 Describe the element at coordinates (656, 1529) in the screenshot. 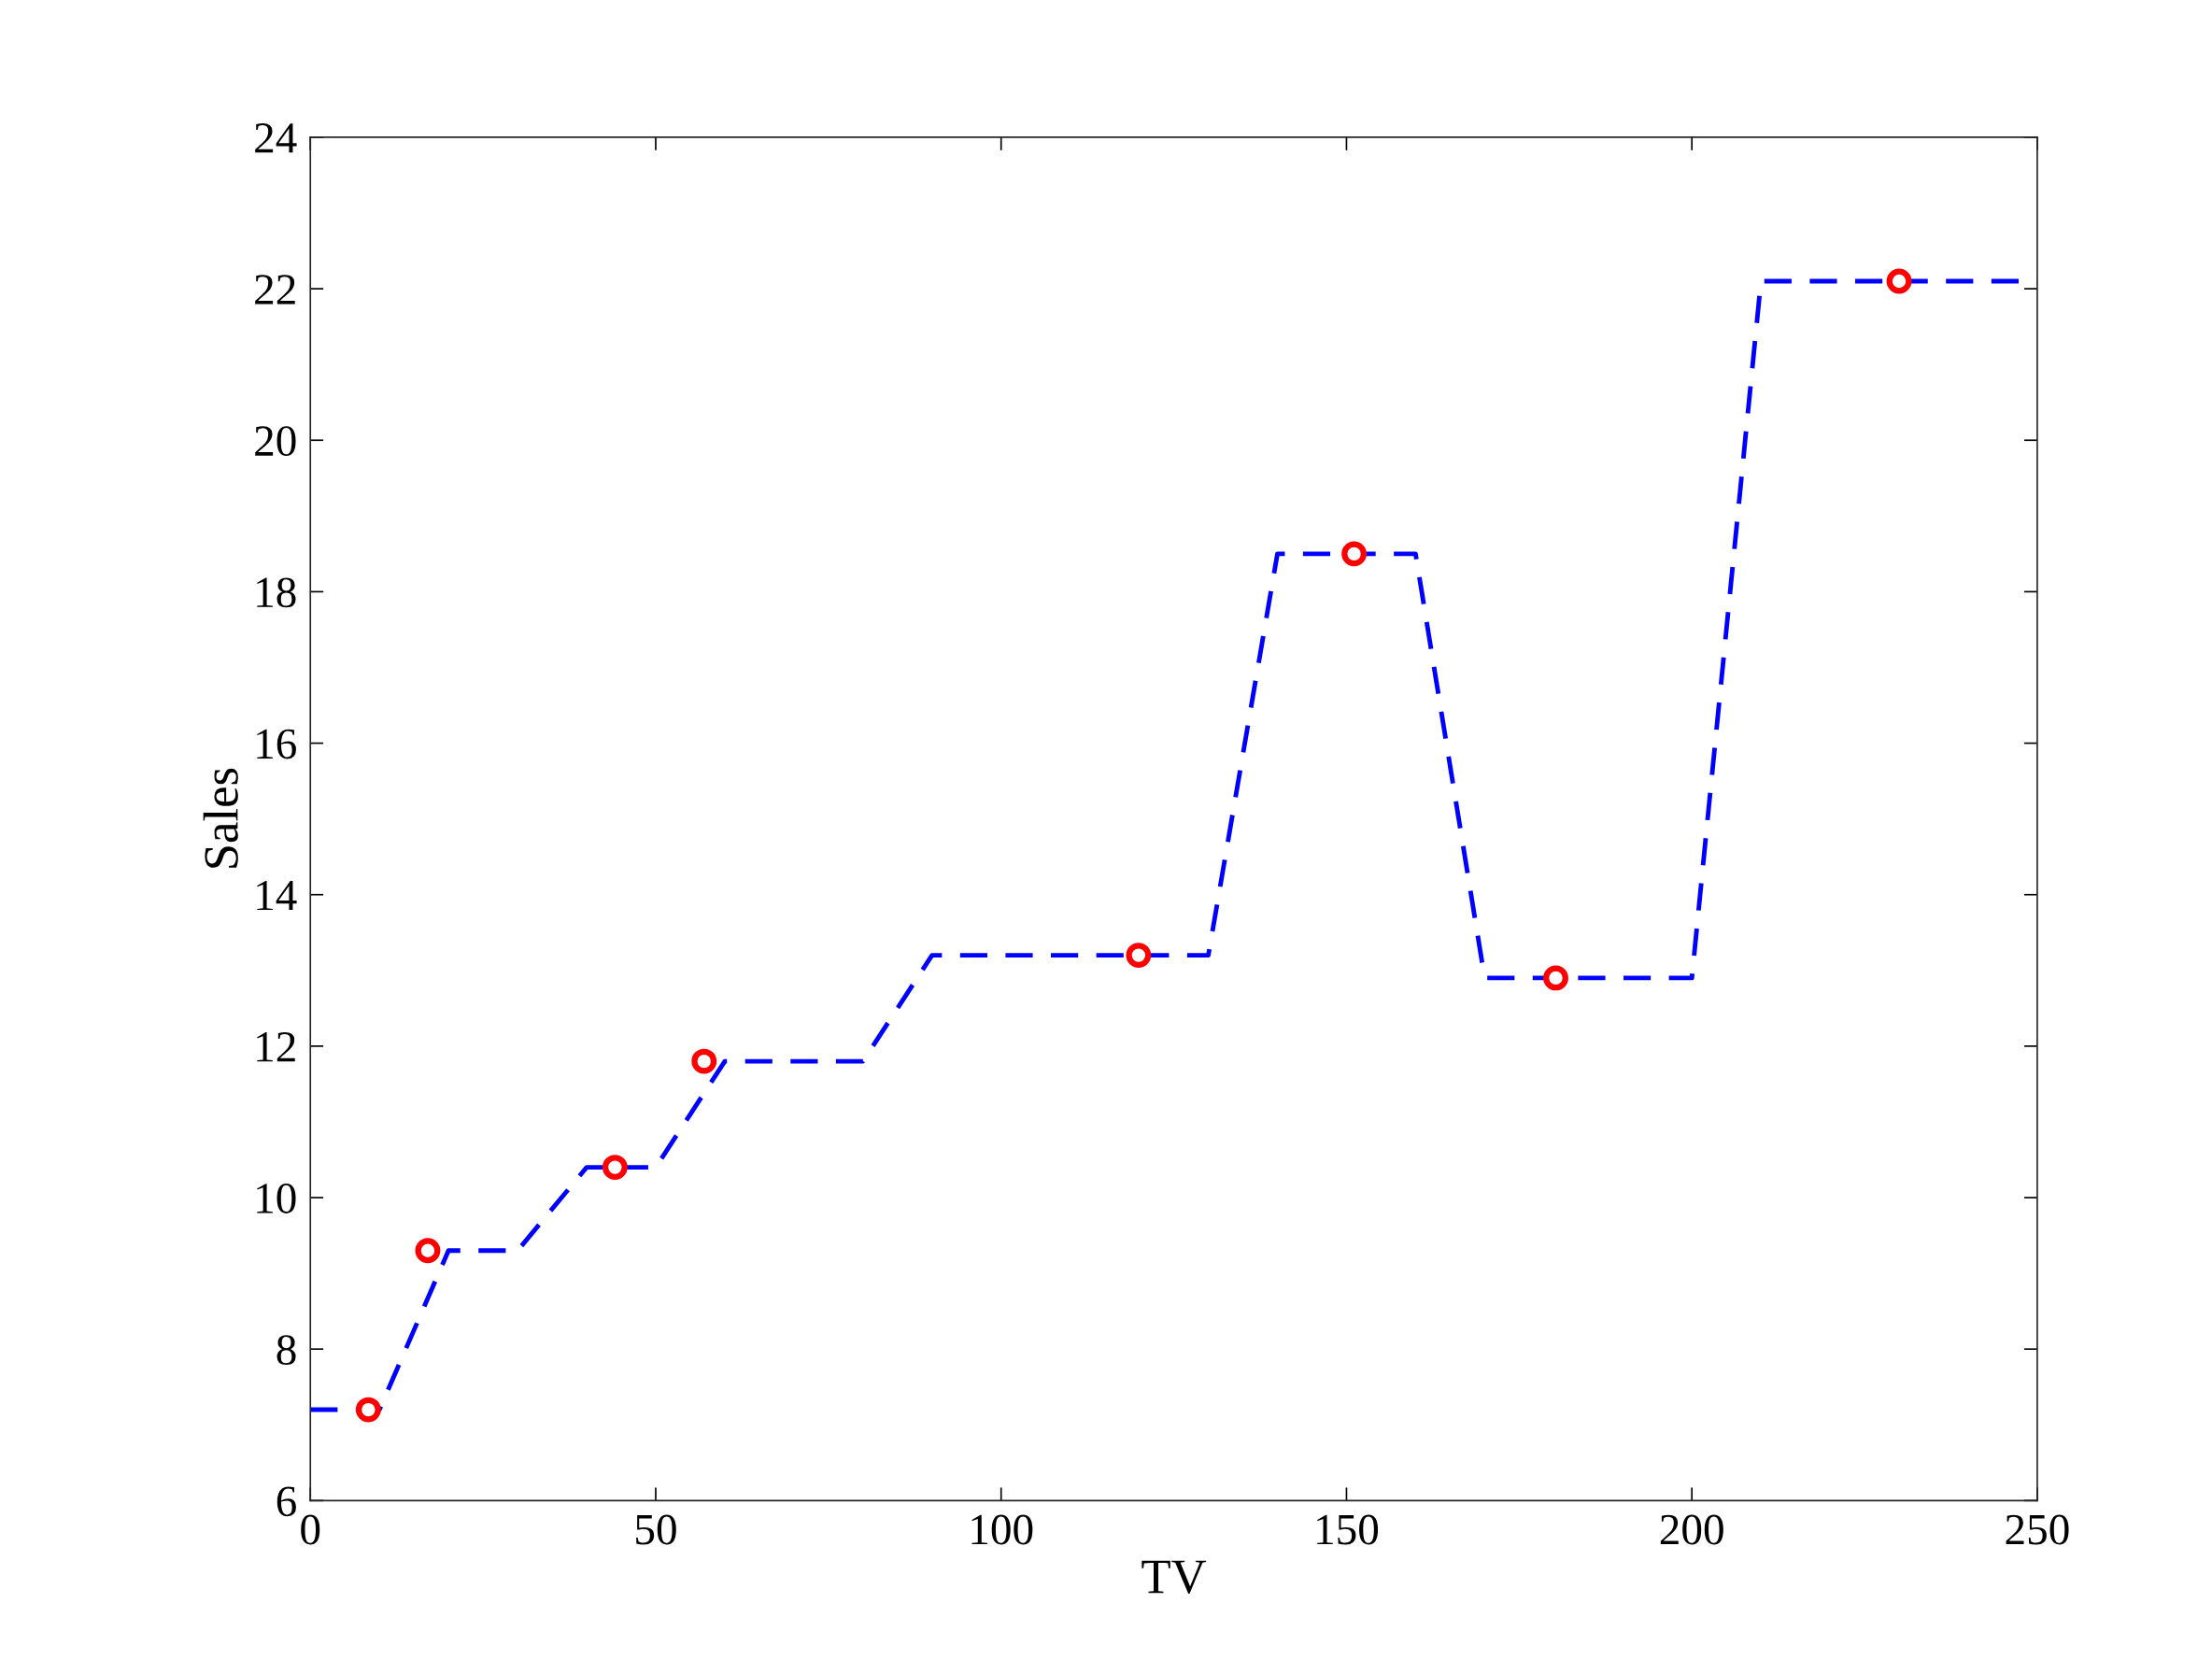

I see `x-tick-label: 50` at that location.